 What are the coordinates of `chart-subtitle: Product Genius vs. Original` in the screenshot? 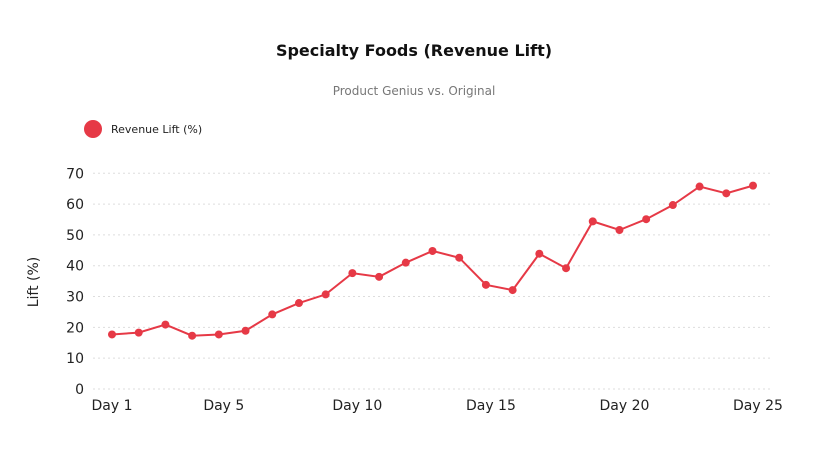 It's located at (414, 91).